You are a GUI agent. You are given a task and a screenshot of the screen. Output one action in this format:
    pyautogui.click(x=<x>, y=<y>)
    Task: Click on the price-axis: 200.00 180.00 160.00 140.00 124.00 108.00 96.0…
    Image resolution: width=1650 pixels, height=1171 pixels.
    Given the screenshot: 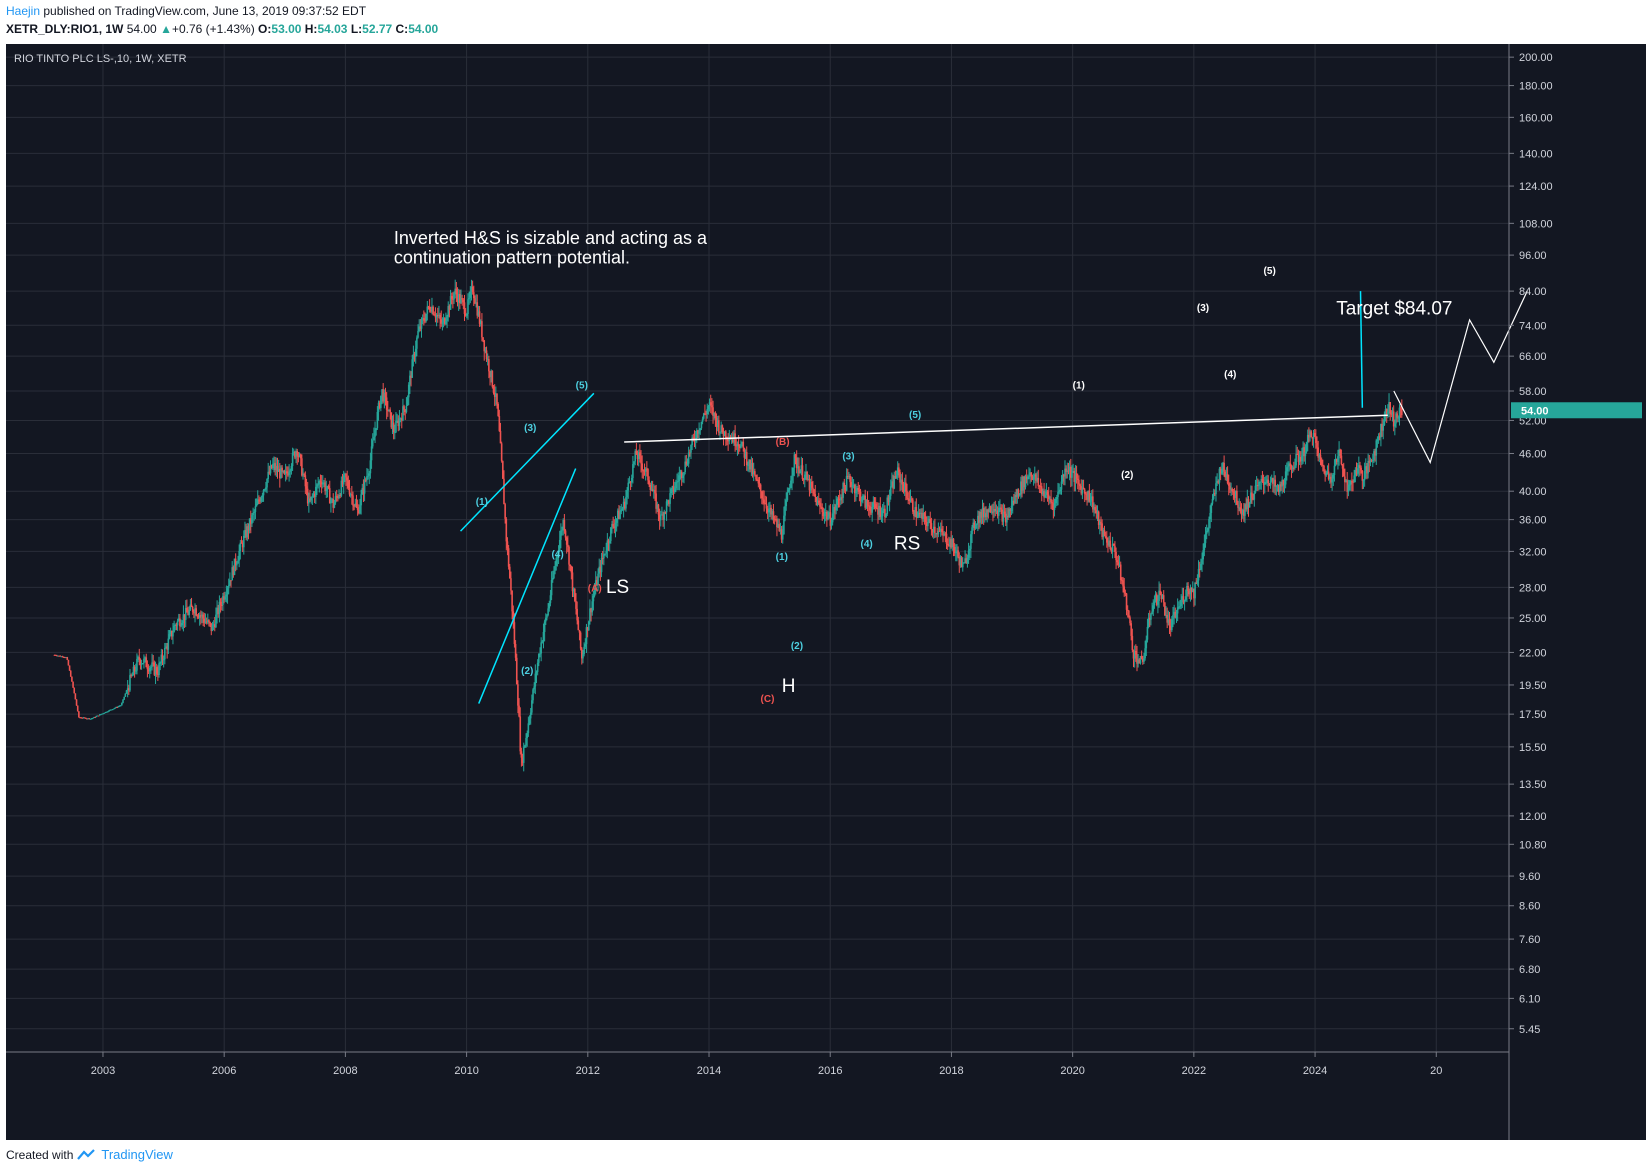 What is the action you would take?
    pyautogui.click(x=1575, y=592)
    